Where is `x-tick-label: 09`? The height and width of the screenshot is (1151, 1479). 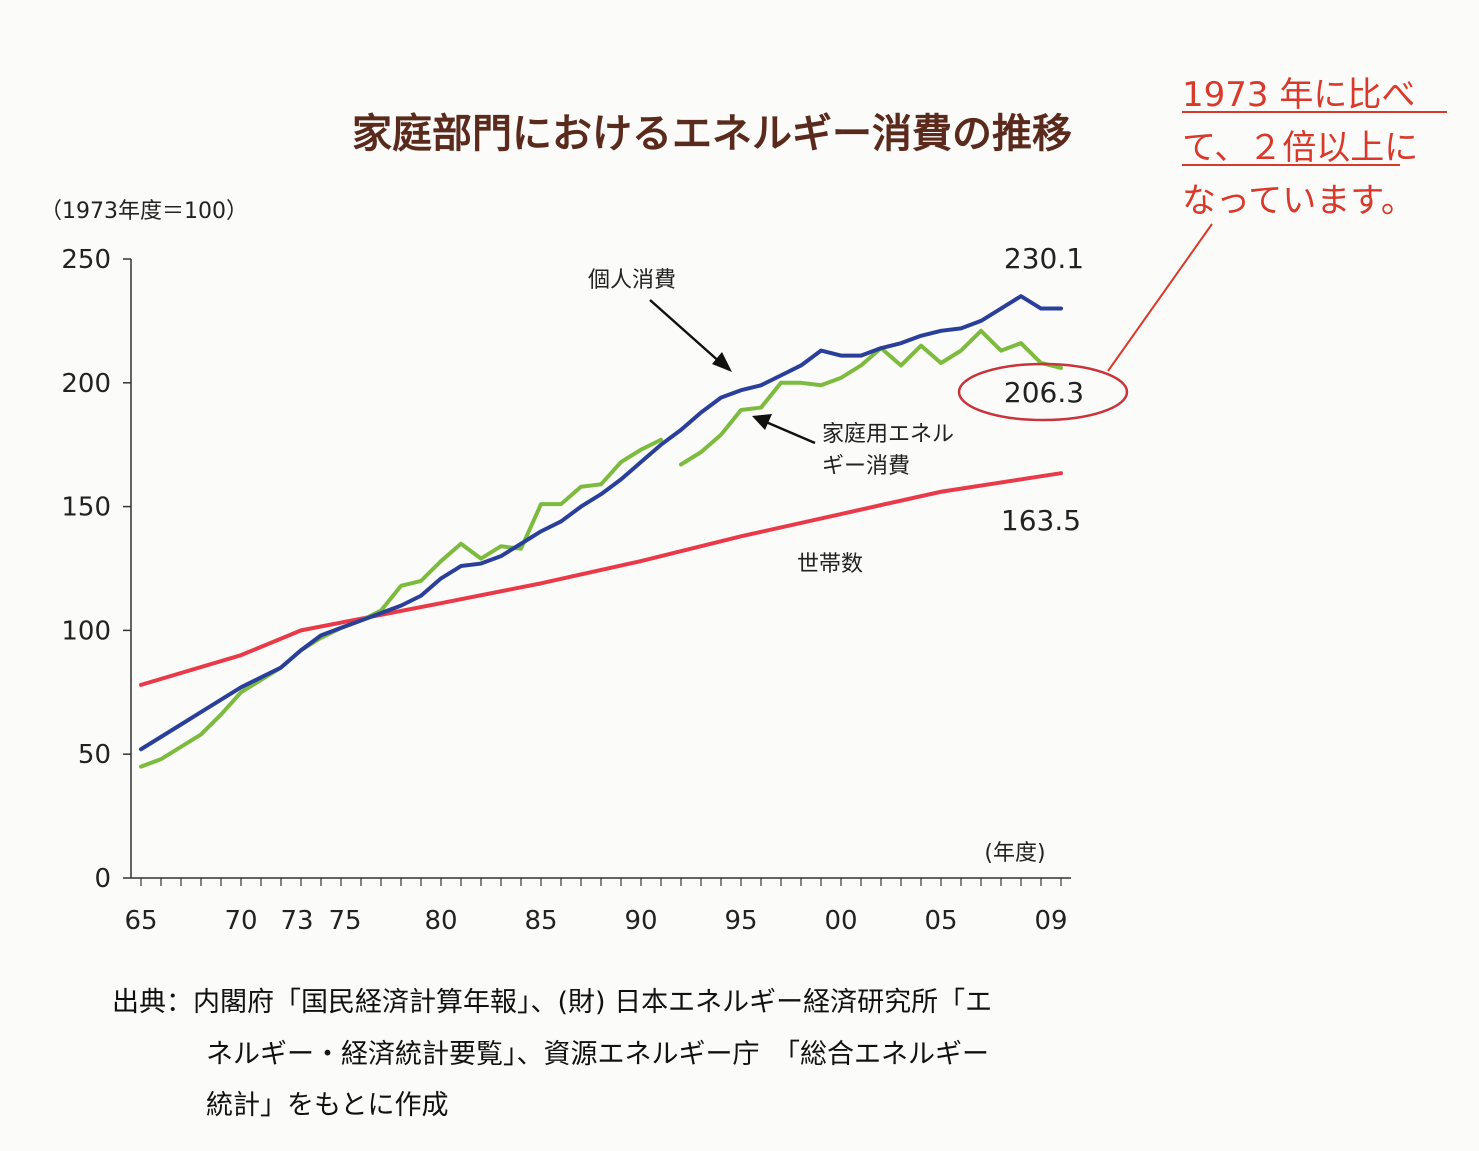
x-tick-label: 09 is located at coordinates (1050, 921).